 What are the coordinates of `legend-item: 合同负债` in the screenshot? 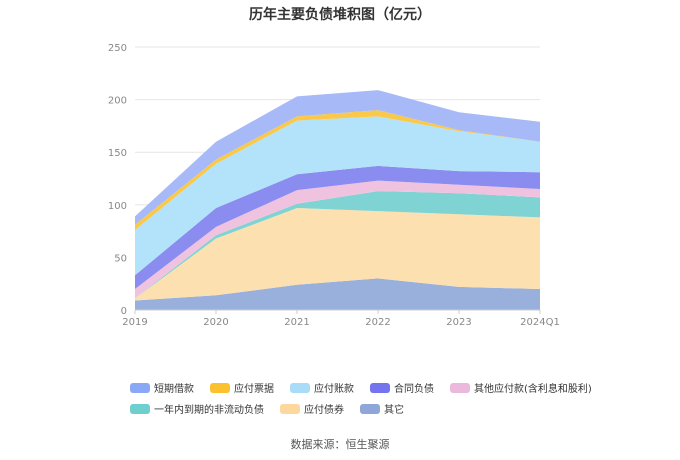 It's located at (402, 387).